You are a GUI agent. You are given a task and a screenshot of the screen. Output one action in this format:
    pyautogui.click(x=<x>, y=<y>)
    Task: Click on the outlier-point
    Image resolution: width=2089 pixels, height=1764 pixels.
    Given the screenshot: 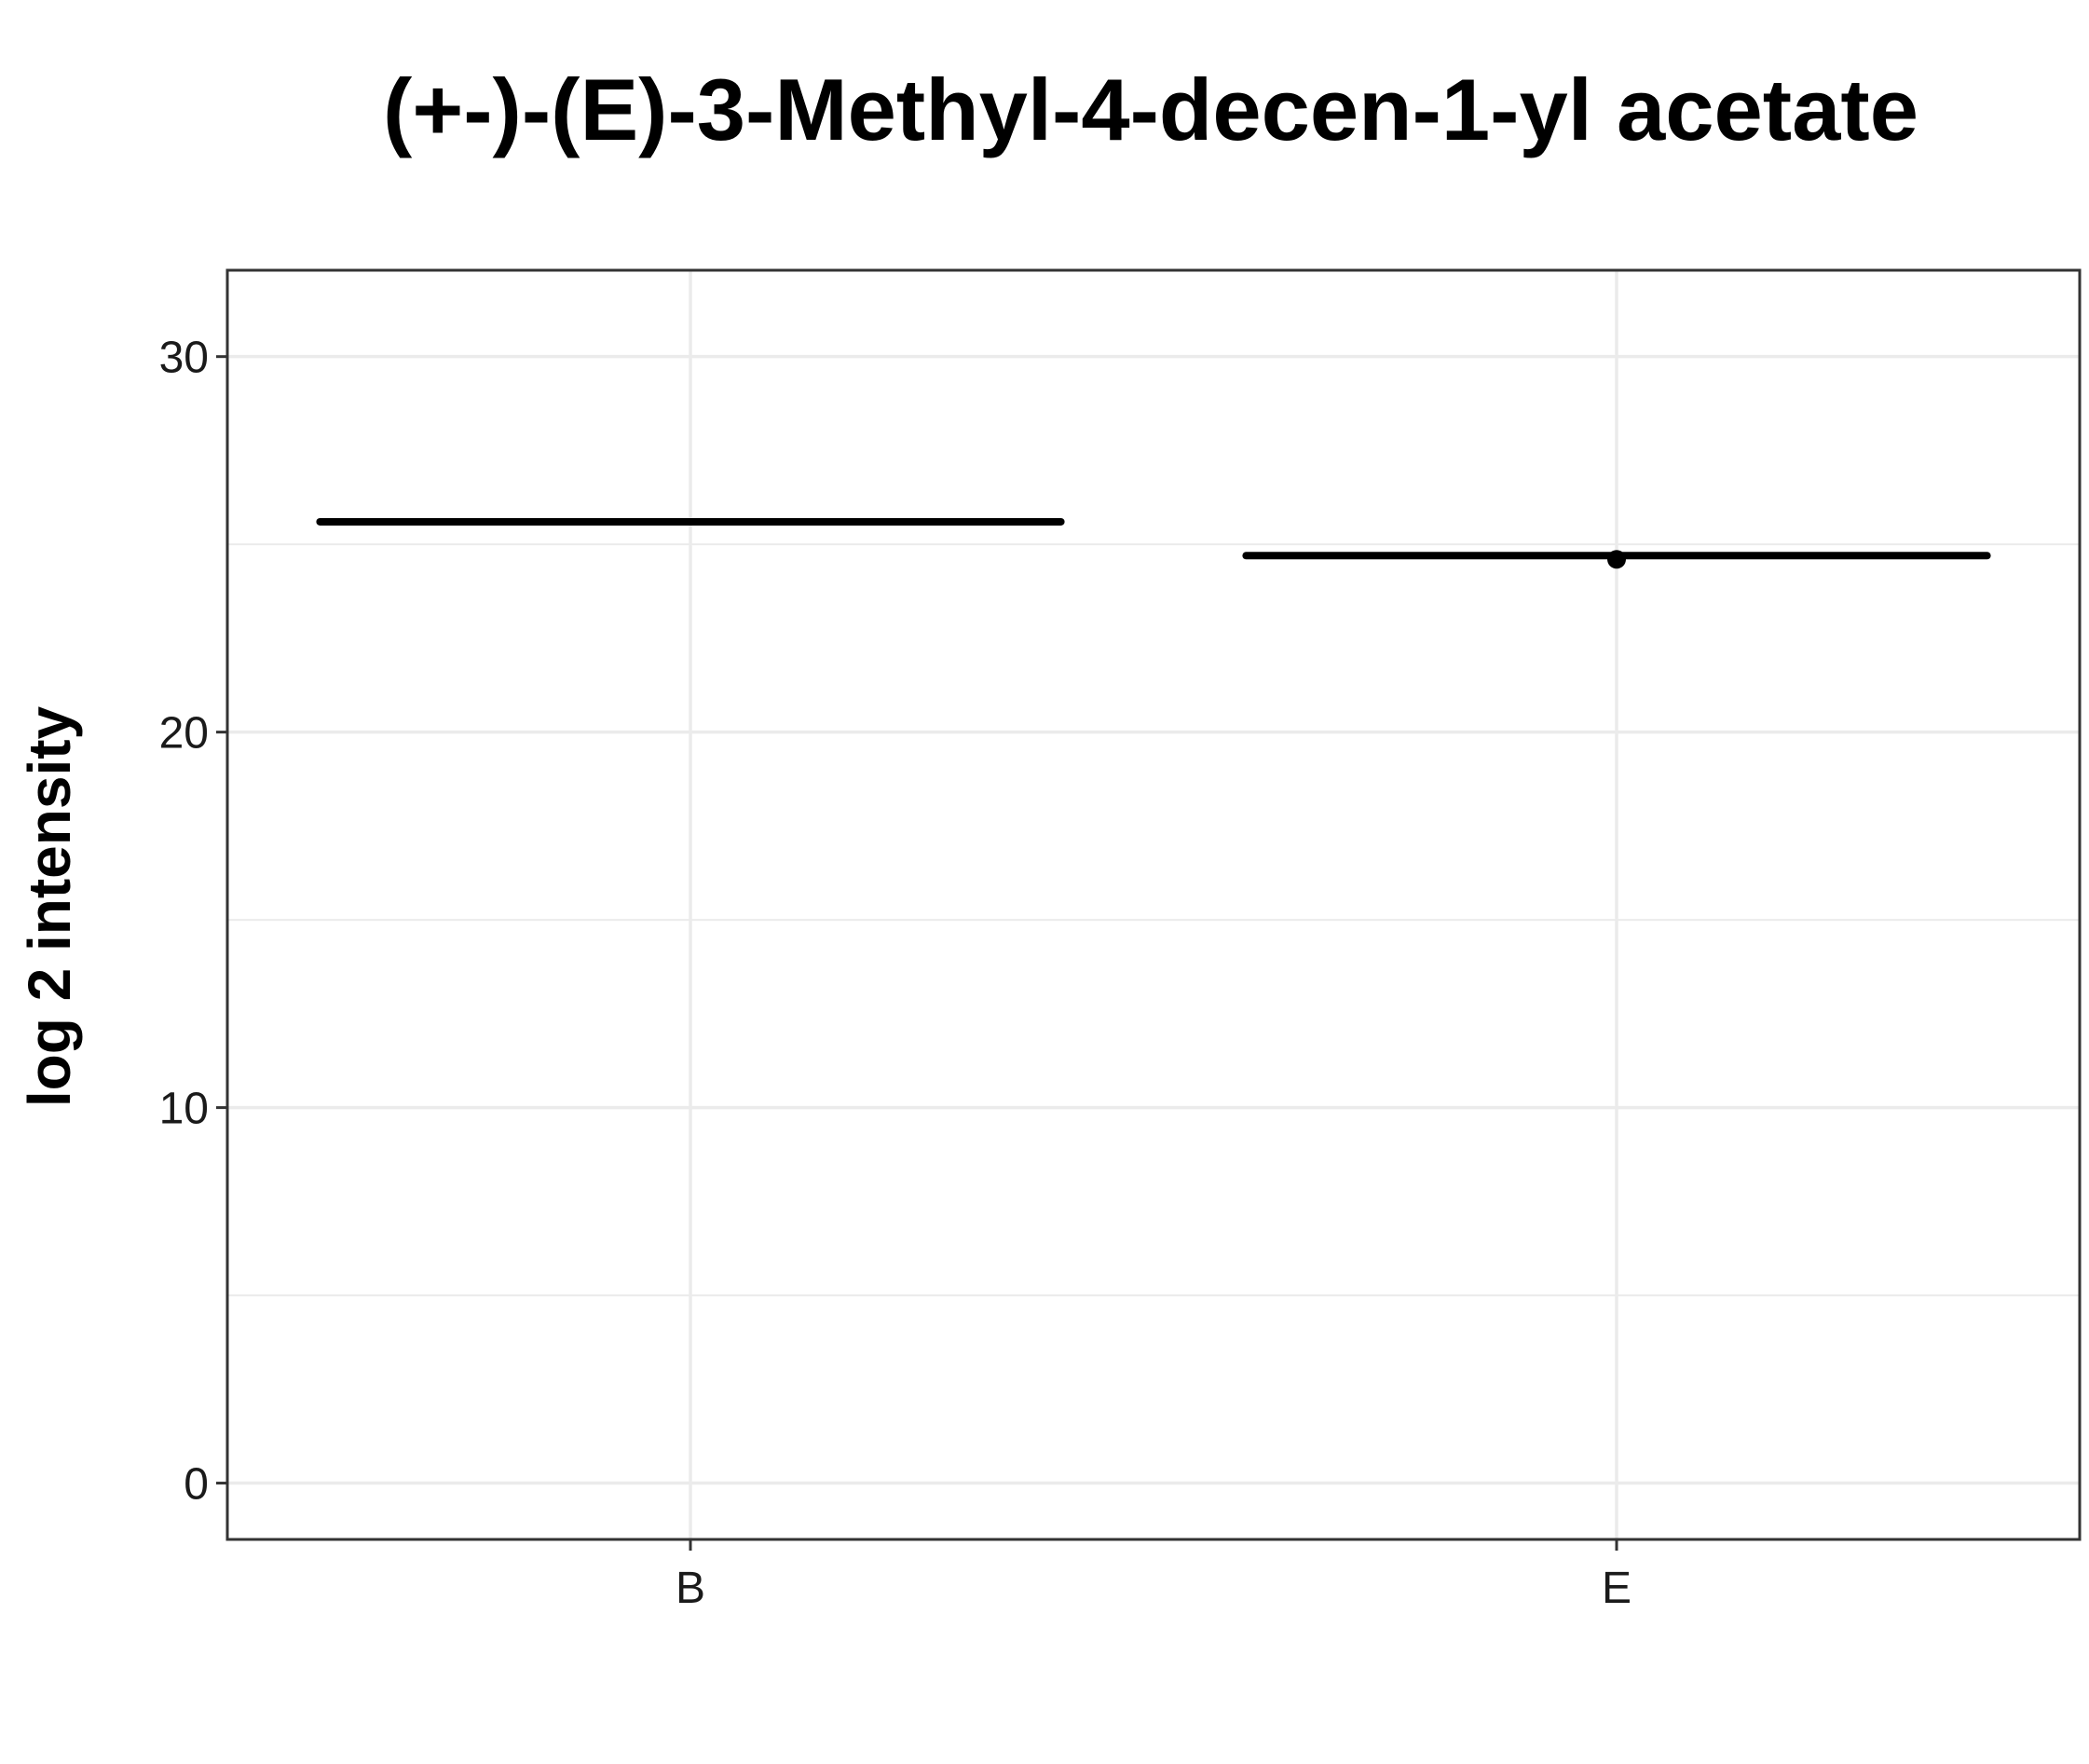 What is the action you would take?
    pyautogui.click(x=1616, y=559)
    